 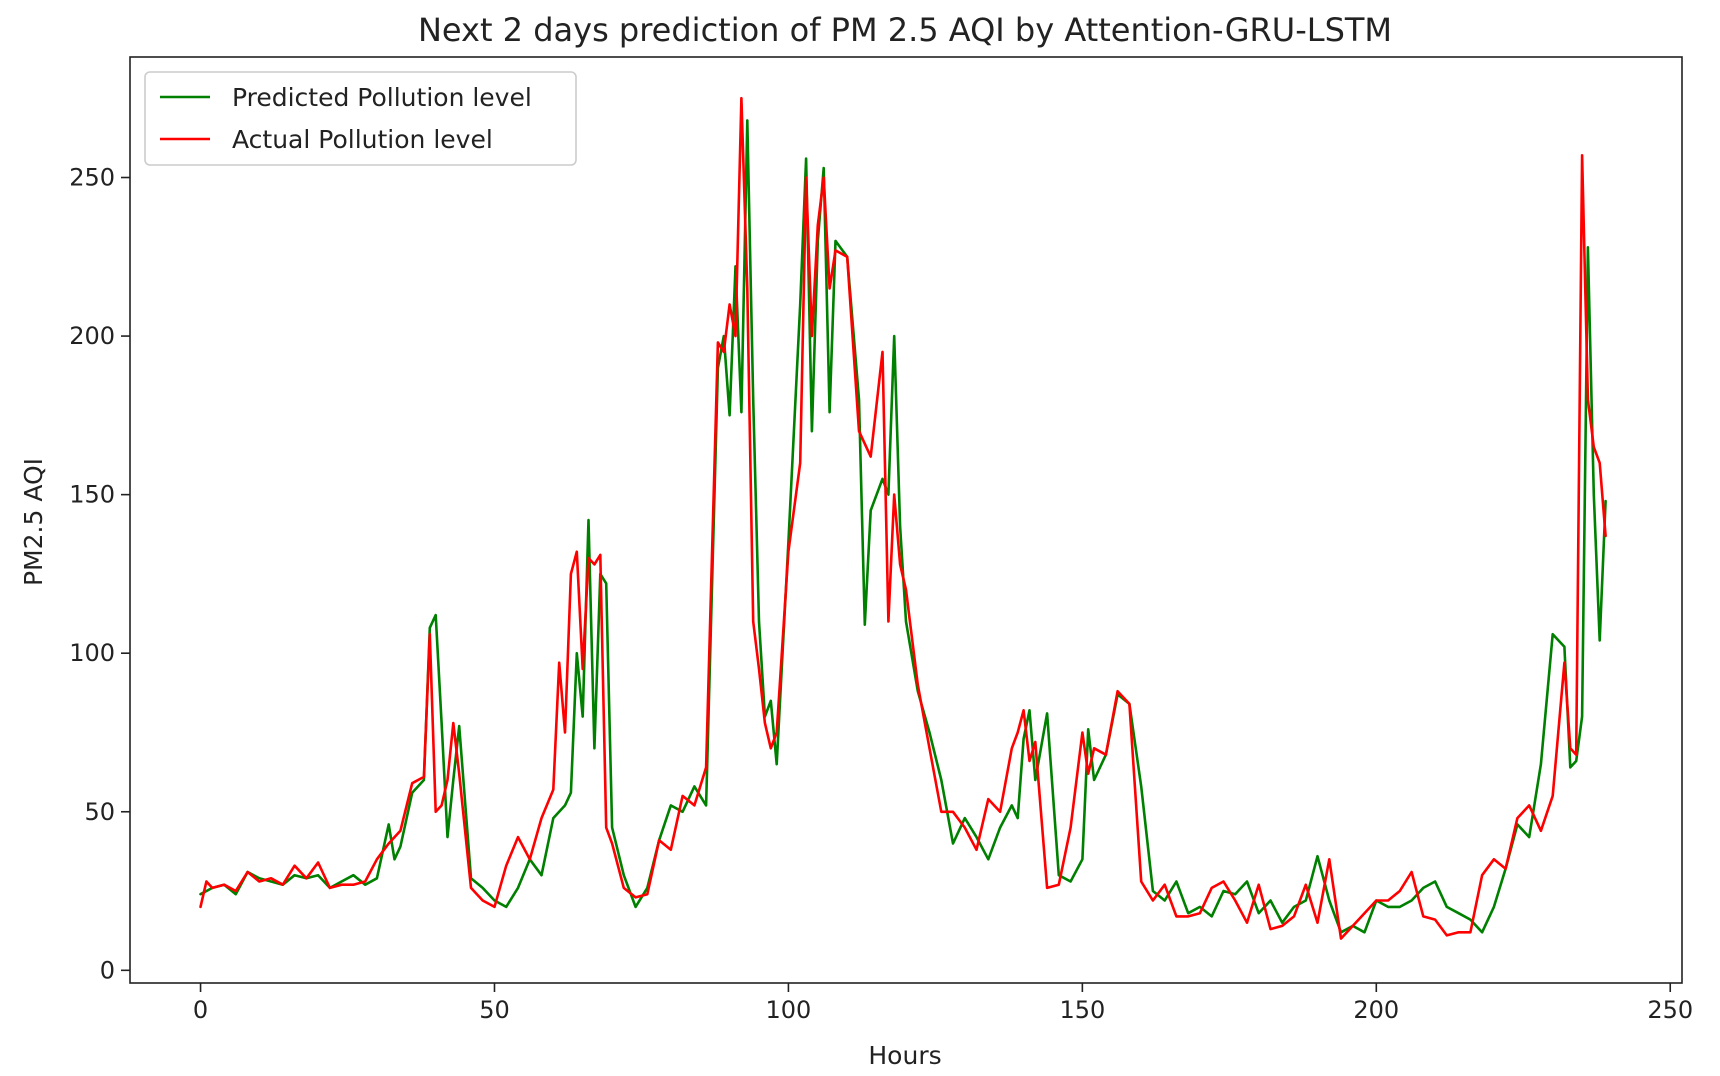 What do you see at coordinates (92, 178) in the screenshot?
I see `y-tick-label: 250` at bounding box center [92, 178].